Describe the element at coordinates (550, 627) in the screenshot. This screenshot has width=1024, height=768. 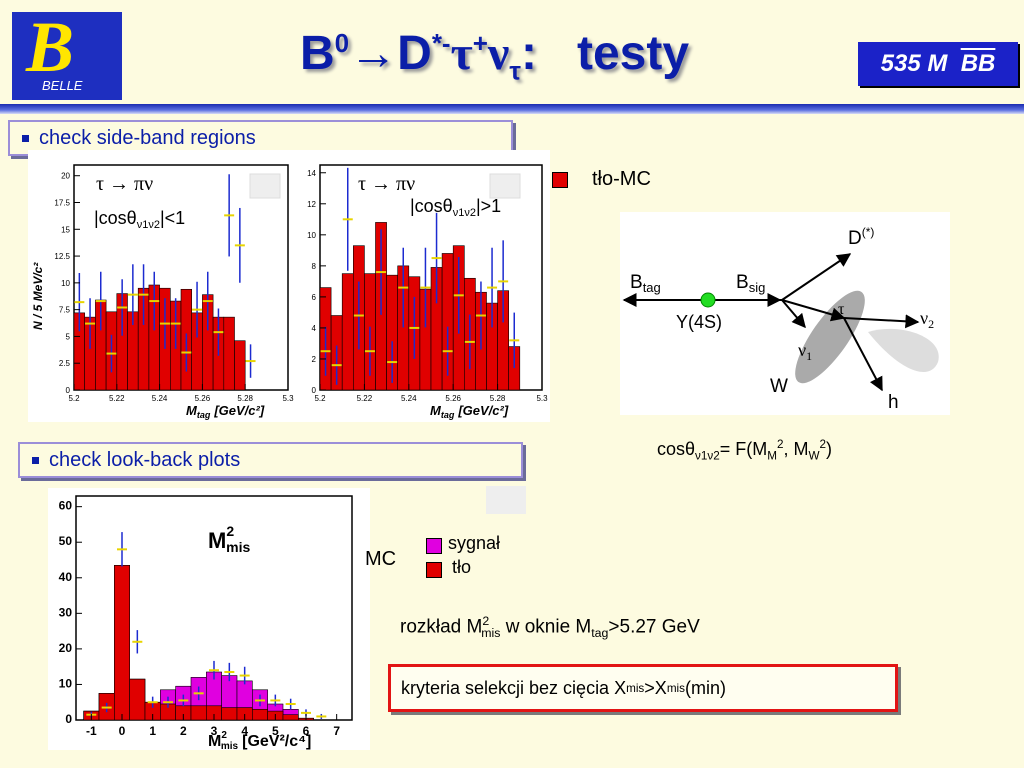
I see `distribution-note: rozkład M2mis w oknie Mtag>5.27 GeV` at that location.